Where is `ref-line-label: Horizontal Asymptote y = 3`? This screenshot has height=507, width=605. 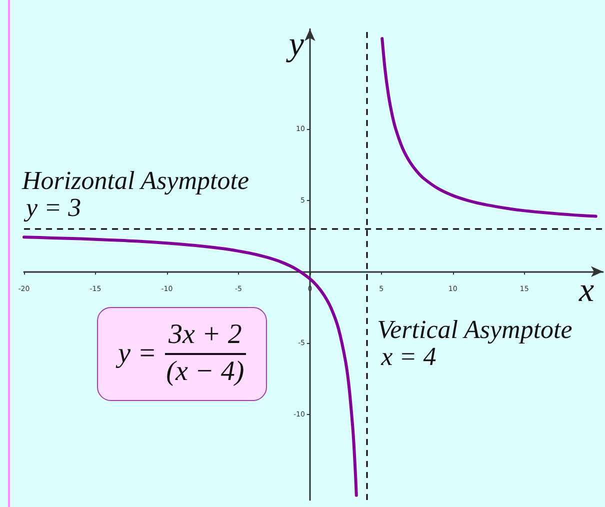
ref-line-label: Horizontal Asymptote y = 3 is located at coordinates (136, 194).